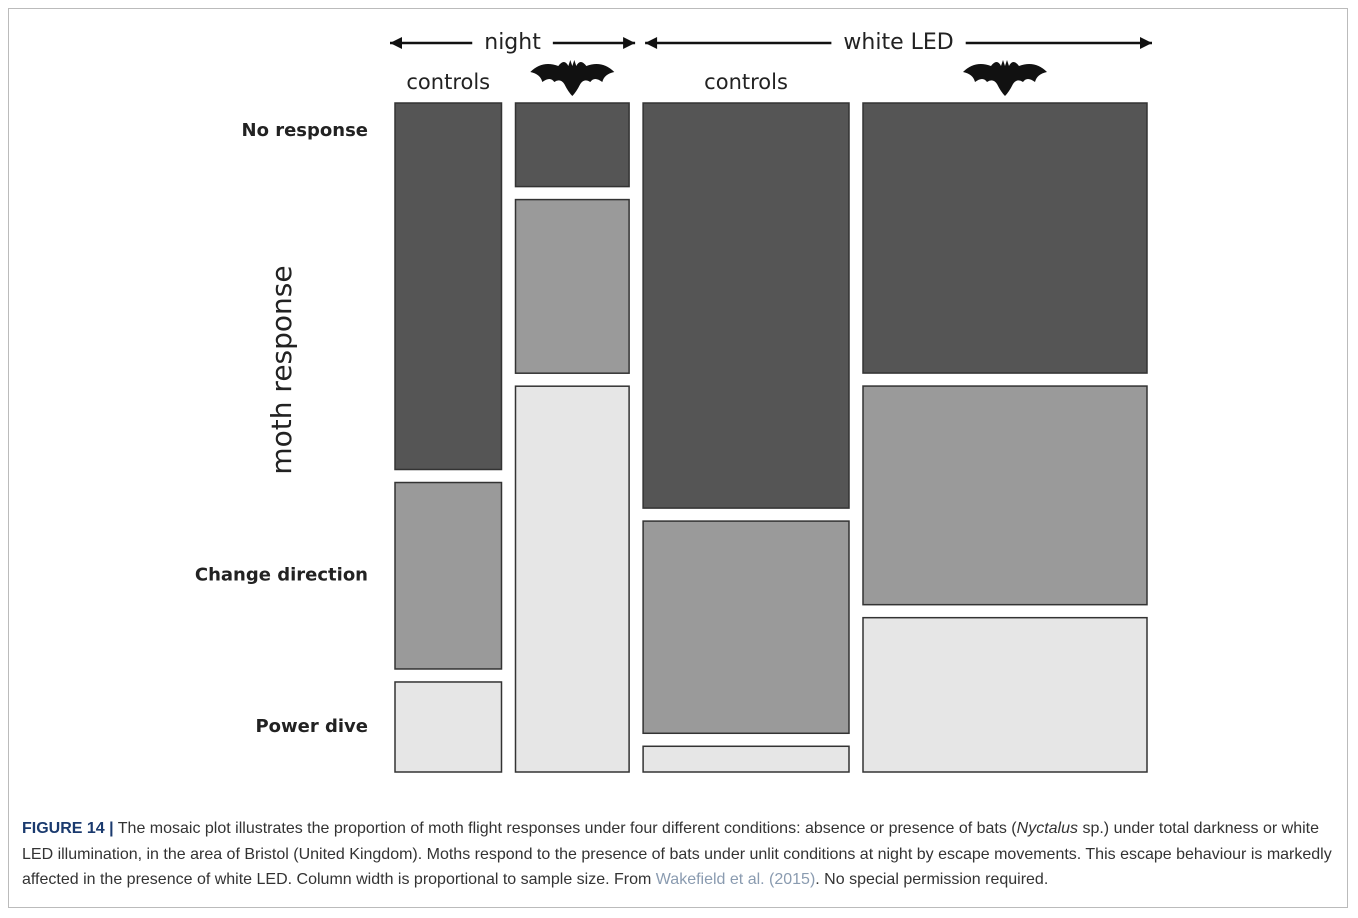 The height and width of the screenshot is (918, 1358). Describe the element at coordinates (512, 42) in the screenshot. I see `group-label: night` at that location.